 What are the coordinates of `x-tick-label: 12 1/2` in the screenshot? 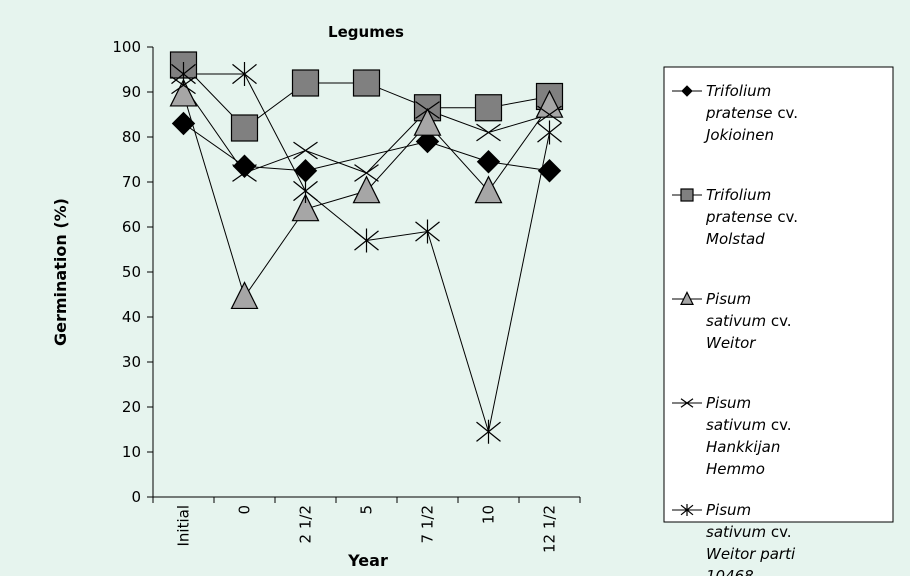 It's located at (550, 529).